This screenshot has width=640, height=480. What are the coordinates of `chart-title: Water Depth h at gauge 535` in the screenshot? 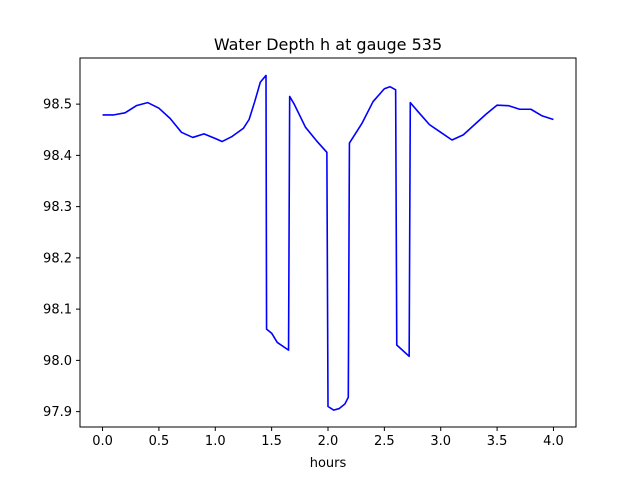 It's located at (328, 44).